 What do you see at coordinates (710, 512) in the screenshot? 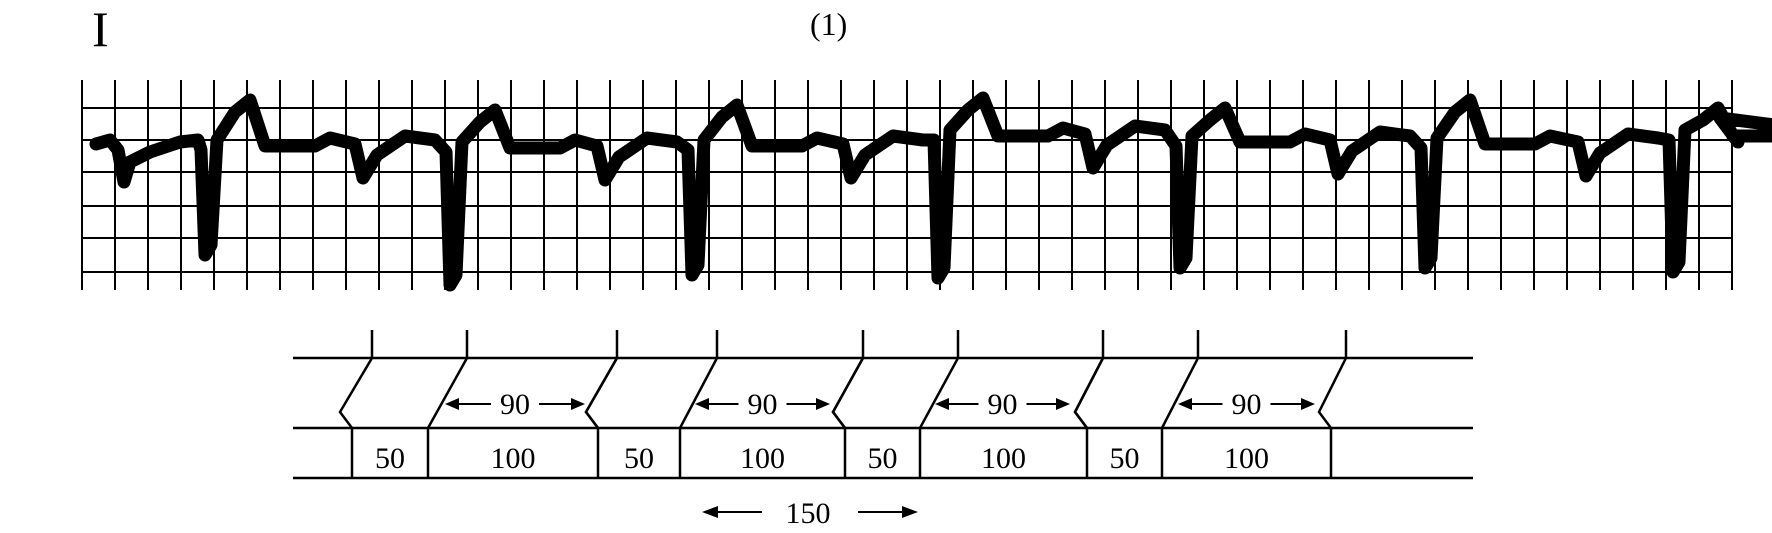
I see `cycle-arrowhead-left` at bounding box center [710, 512].